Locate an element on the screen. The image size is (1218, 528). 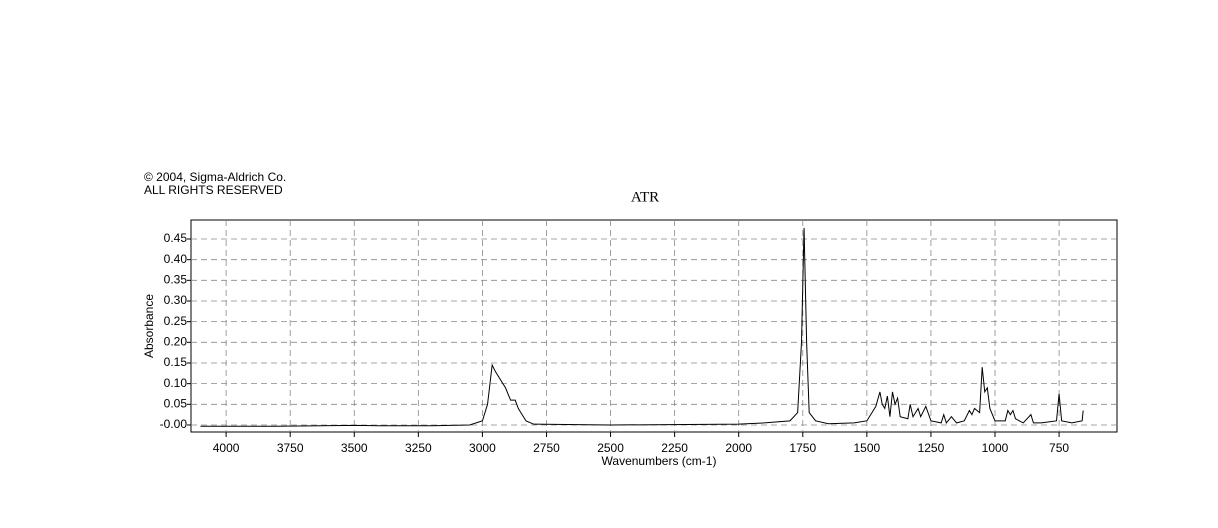
x-tick-label: 1000 is located at coordinates (995, 448).